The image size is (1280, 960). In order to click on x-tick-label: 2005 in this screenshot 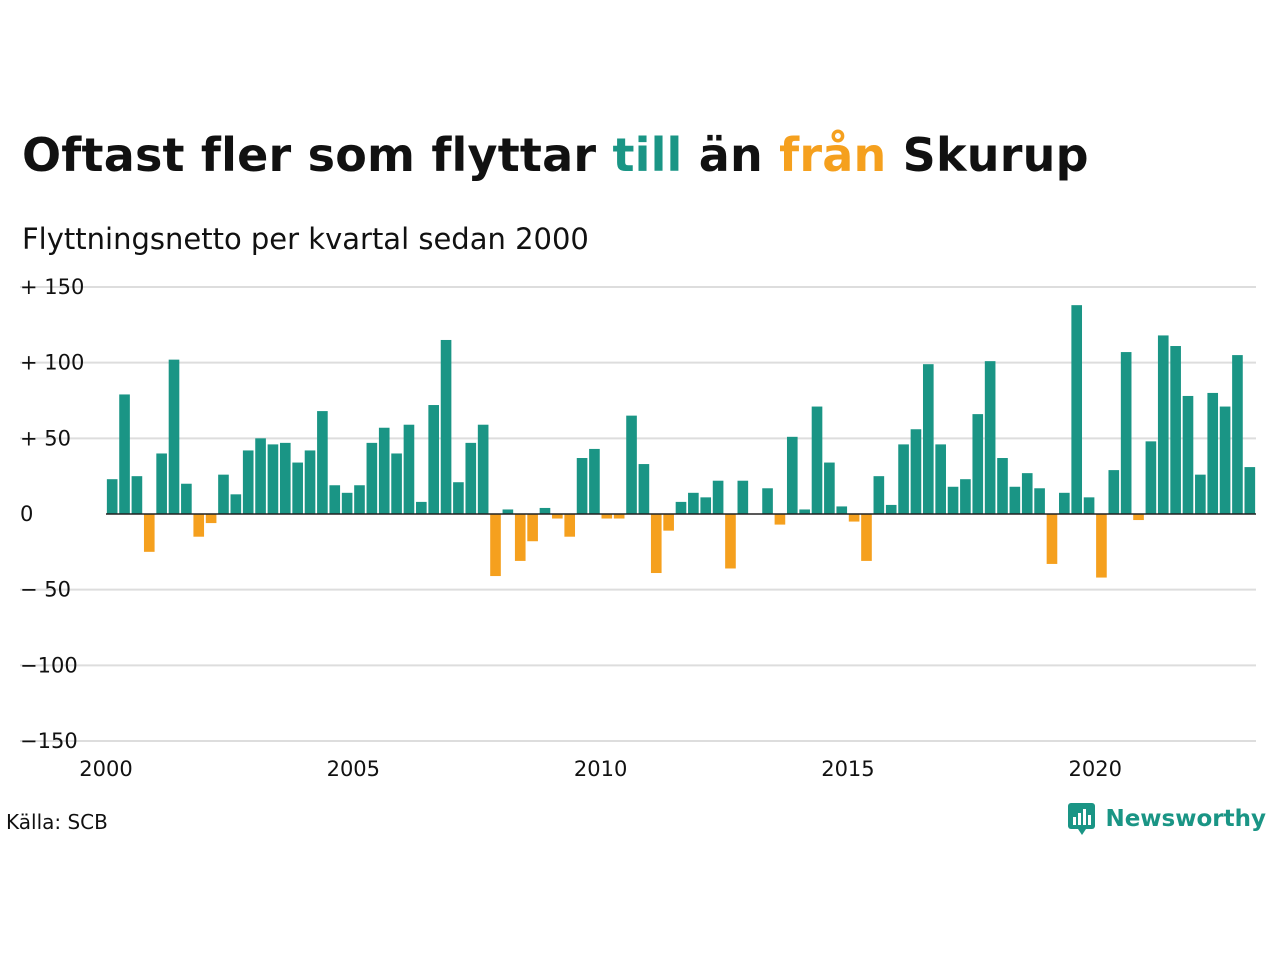, I will do `click(353, 769)`.